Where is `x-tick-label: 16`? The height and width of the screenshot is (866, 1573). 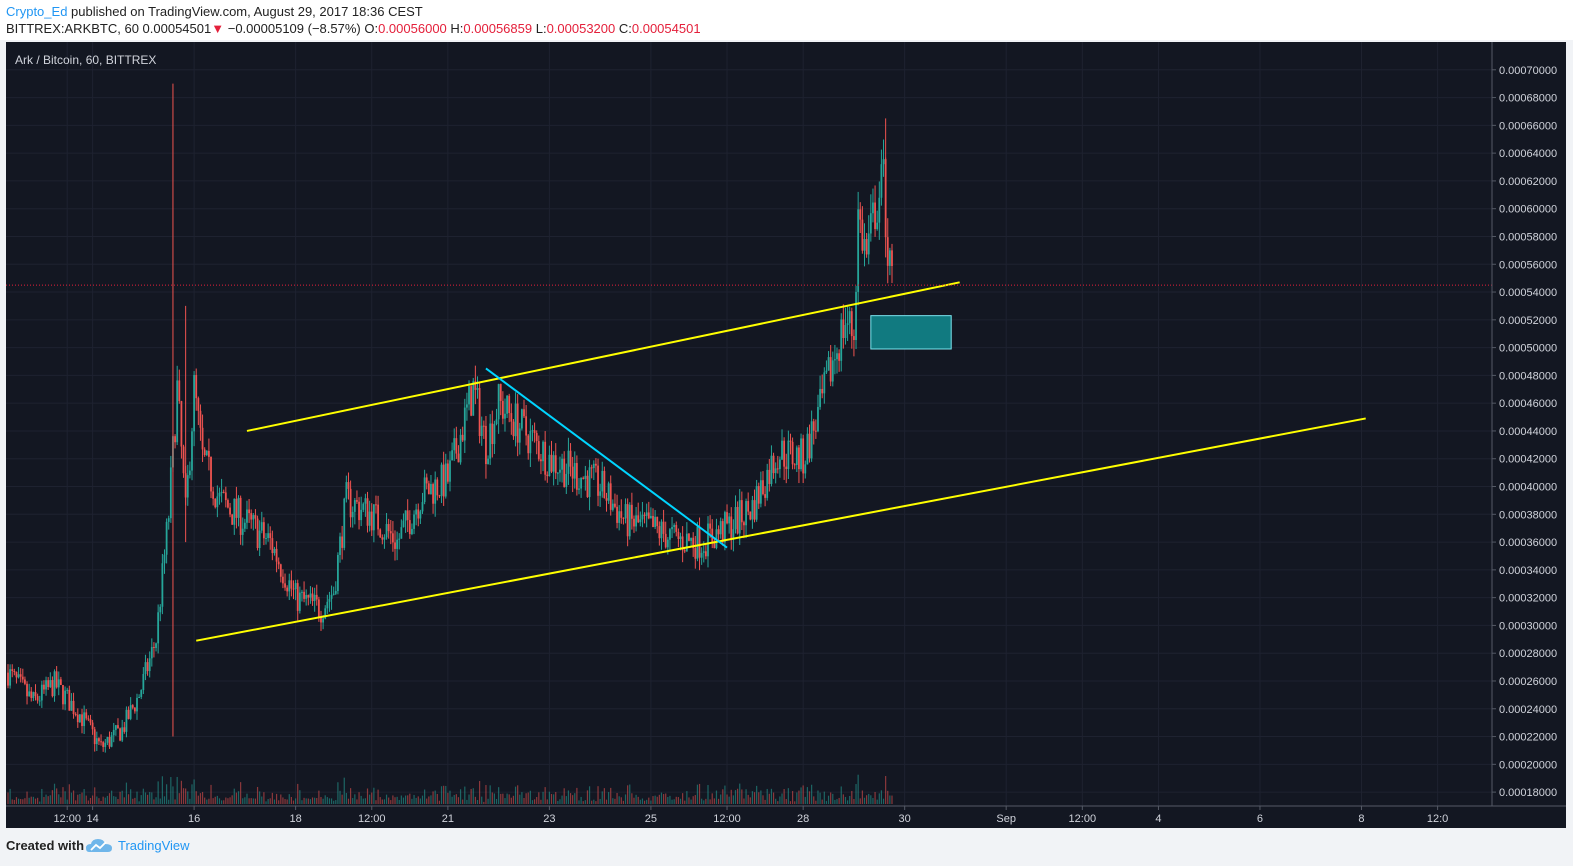
x-tick-label: 16 is located at coordinates (194, 819).